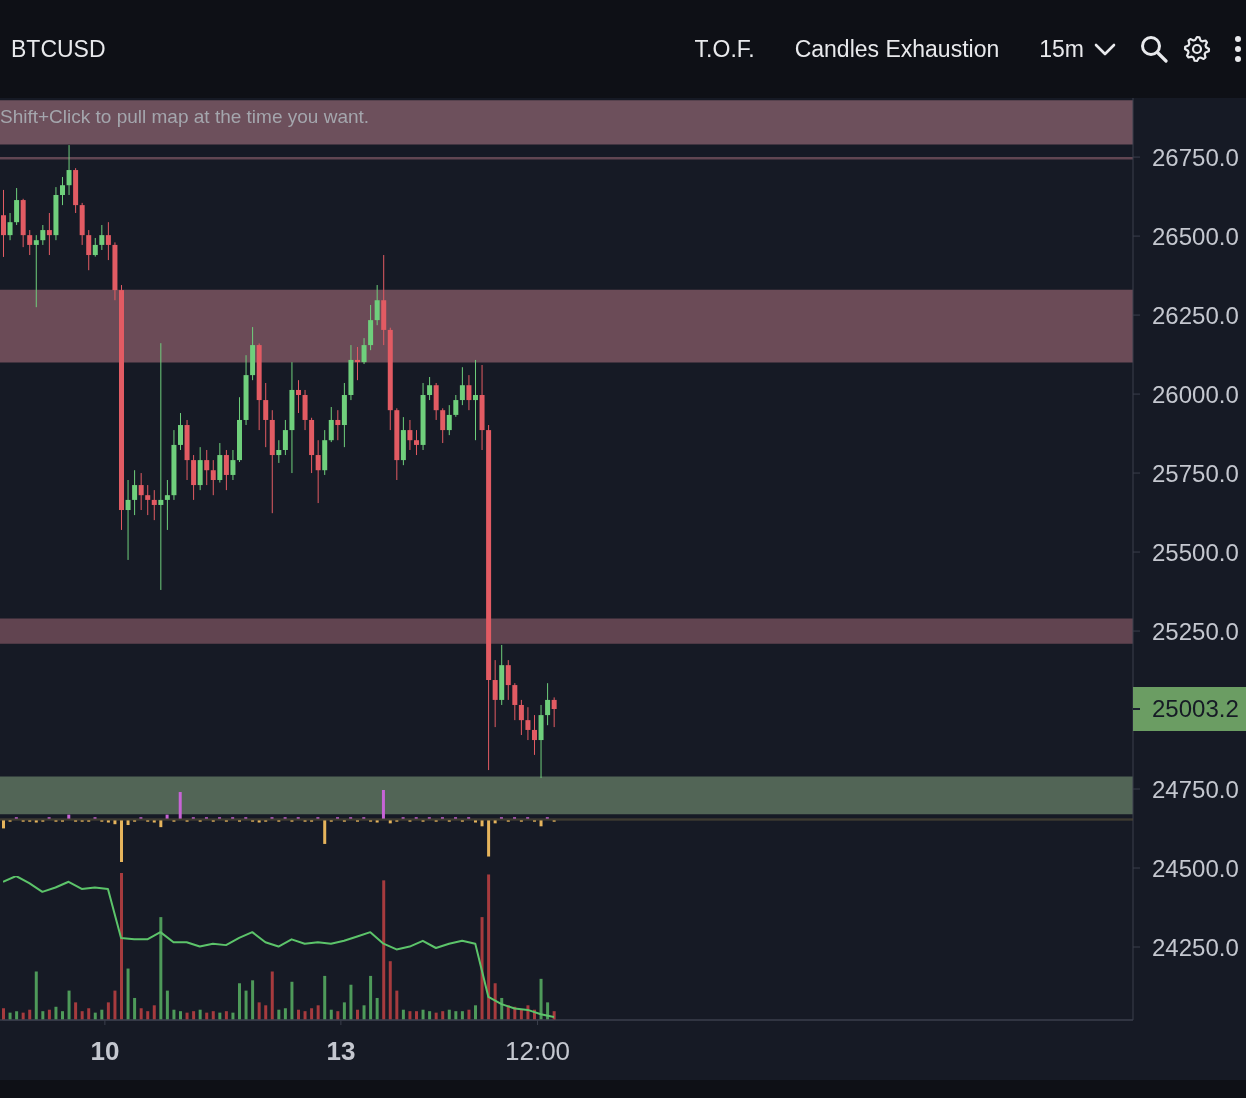 The image size is (1246, 1098). Describe the element at coordinates (897, 49) in the screenshot. I see `text: Candles Exhaustion` at that location.